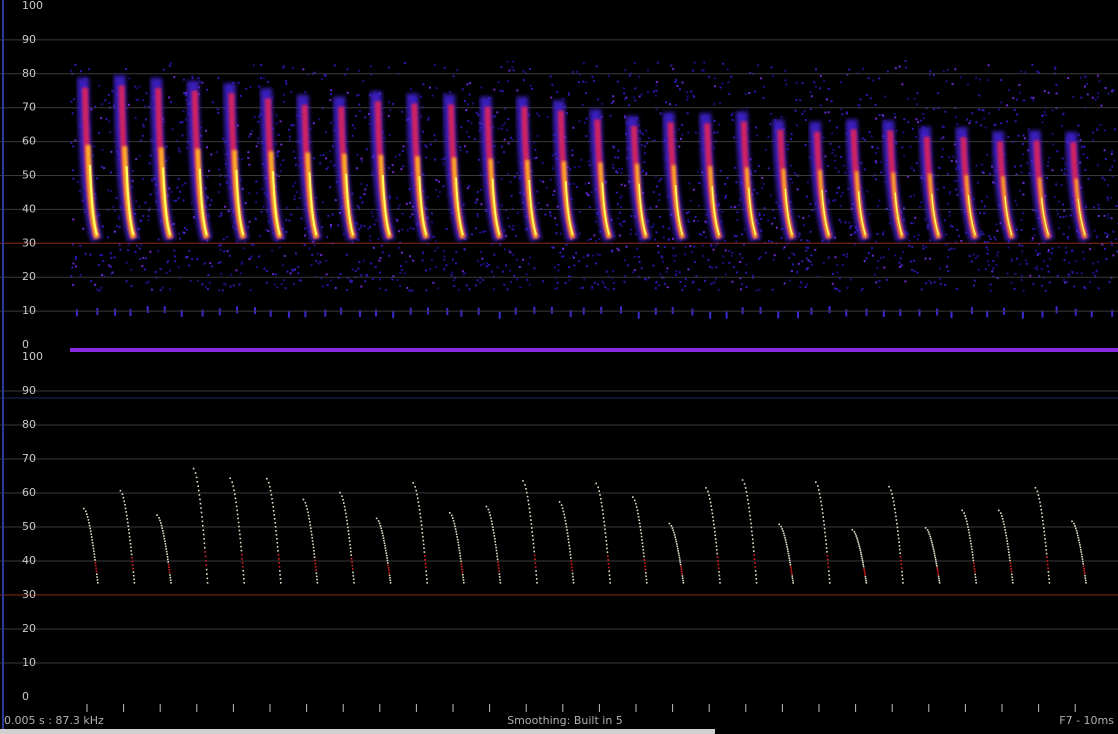 This screenshot has width=1118, height=734. I want to click on y-label: 80, so click(29, 73).